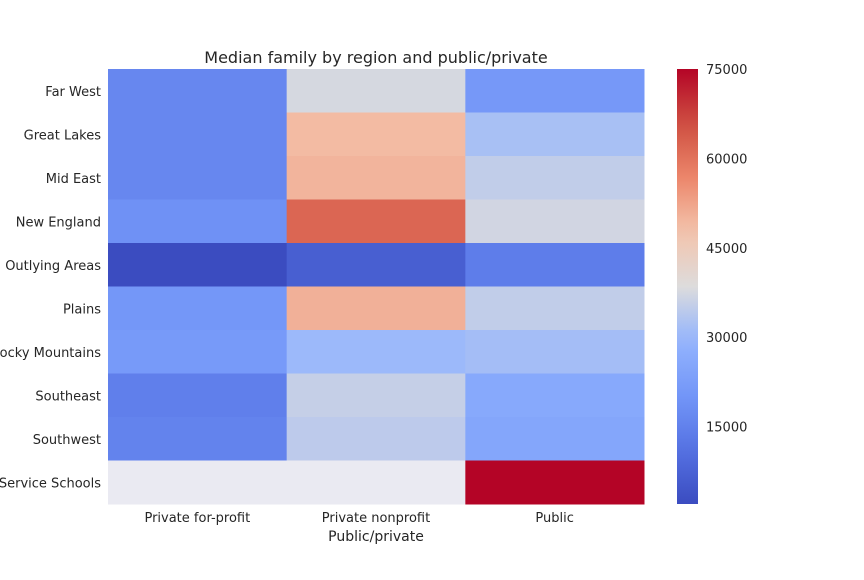 Image resolution: width=864 pixels, height=580 pixels. I want to click on colorbar-ticks: 15000 30000 45000 60000 75000, so click(726, 249).